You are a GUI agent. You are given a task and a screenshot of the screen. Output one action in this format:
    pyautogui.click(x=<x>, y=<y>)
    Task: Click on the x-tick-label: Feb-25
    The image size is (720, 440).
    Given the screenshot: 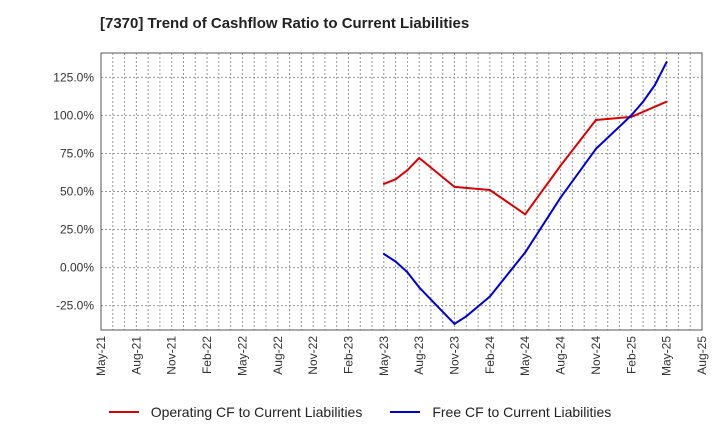 What is the action you would take?
    pyautogui.click(x=631, y=355)
    